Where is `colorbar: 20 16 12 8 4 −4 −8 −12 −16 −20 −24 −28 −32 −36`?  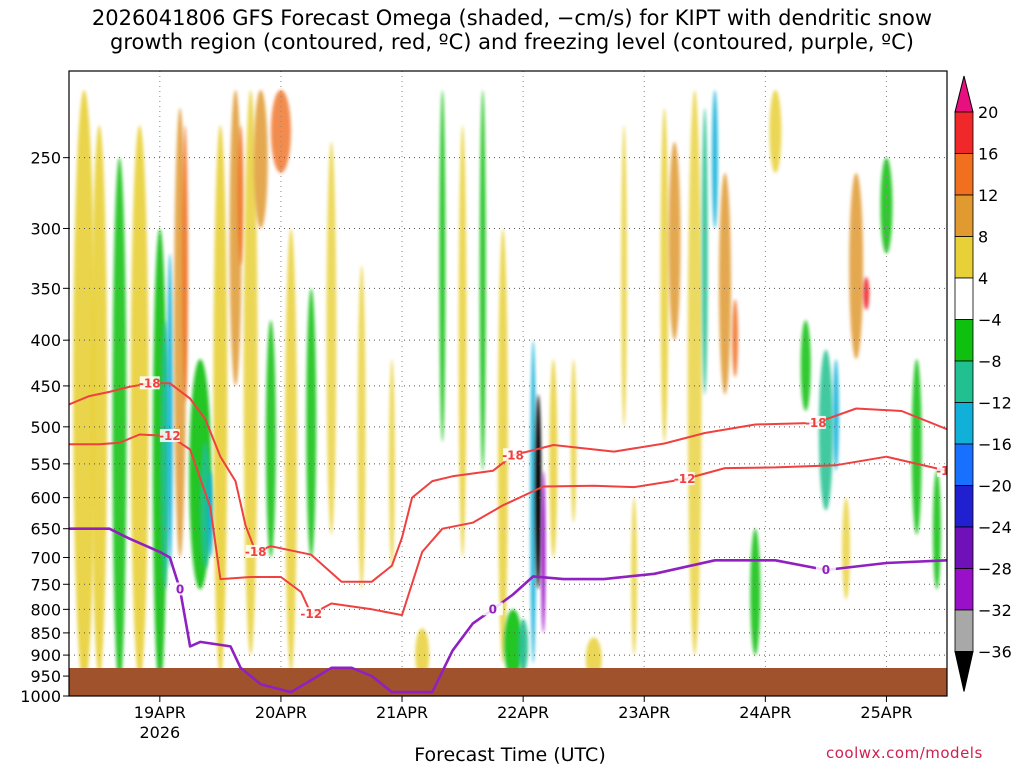 colorbar: 20 16 12 8 4 −4 −8 −12 −16 −20 −24 −28 −32 −36 is located at coordinates (983, 383).